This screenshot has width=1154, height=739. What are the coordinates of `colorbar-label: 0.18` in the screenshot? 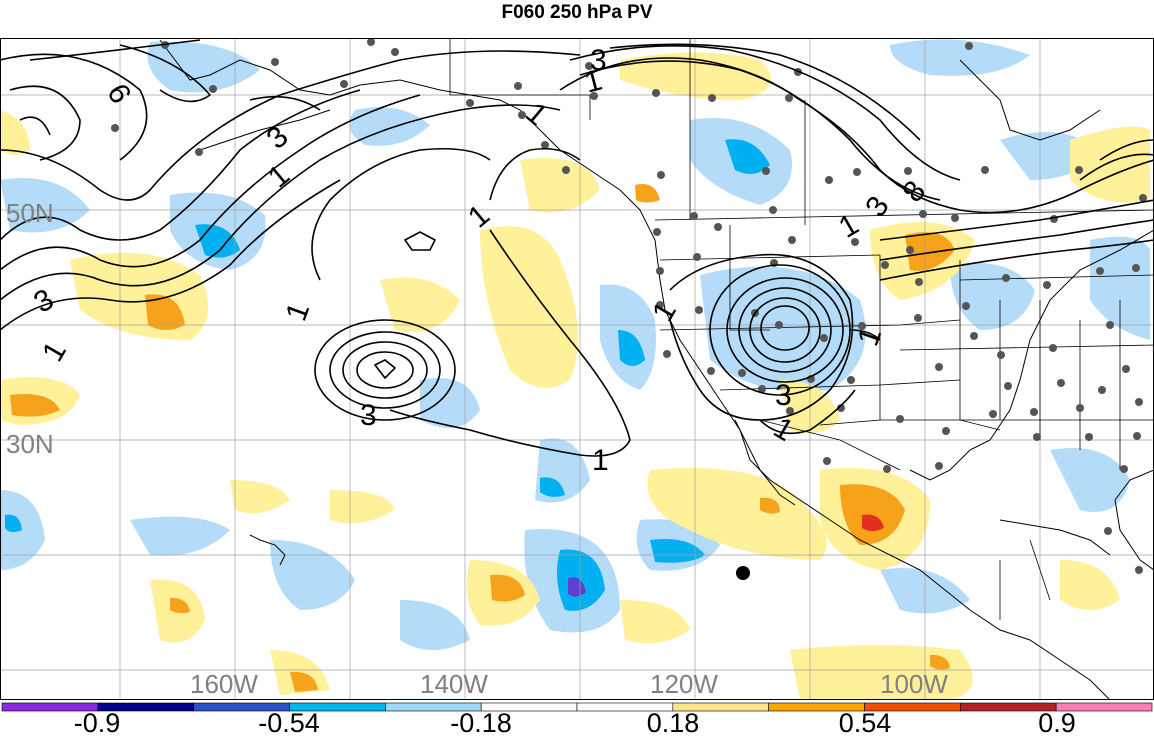 It's located at (673, 723).